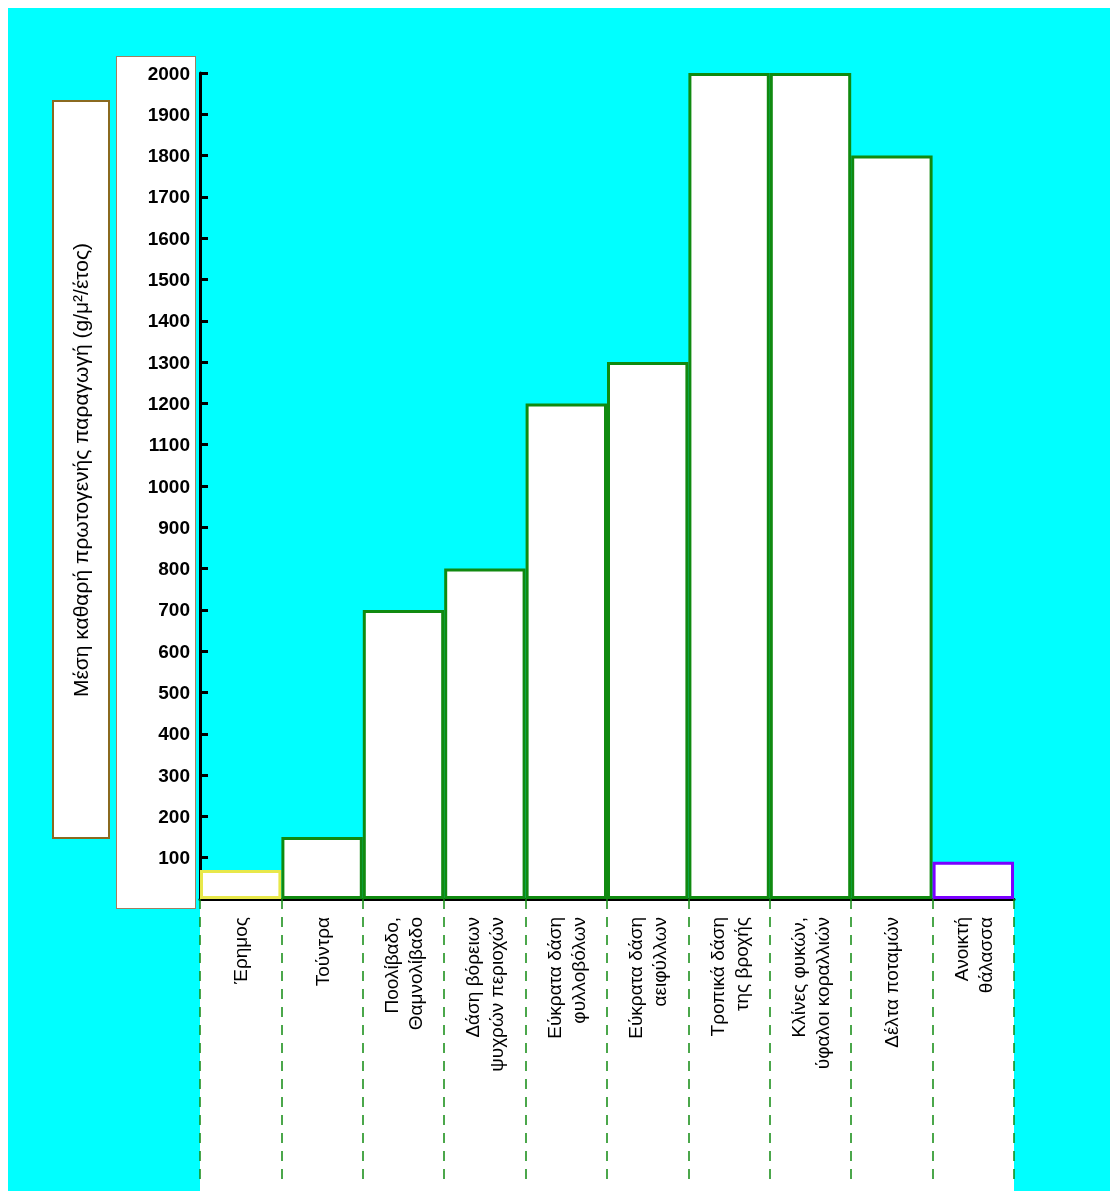  Describe the element at coordinates (174, 816) in the screenshot. I see `y-tick-label: 200` at that location.